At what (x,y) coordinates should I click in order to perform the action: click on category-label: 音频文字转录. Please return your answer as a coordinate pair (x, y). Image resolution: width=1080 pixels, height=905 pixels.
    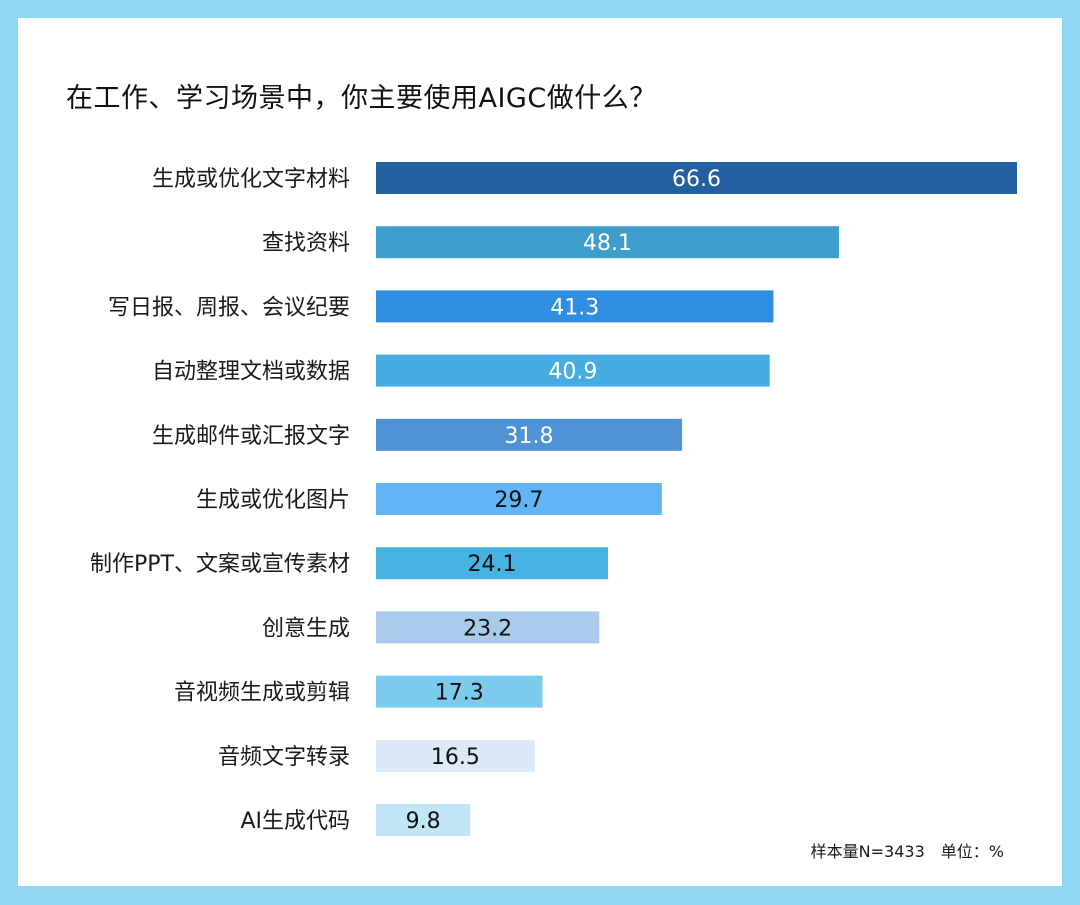
    Looking at the image, I should click on (284, 757).